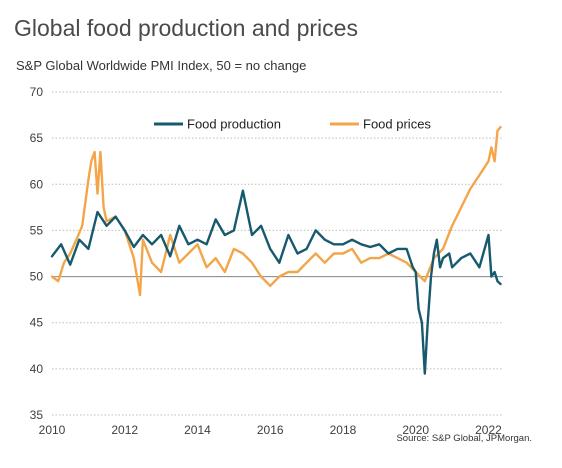 This screenshot has width=562, height=468. Describe the element at coordinates (186, 28) in the screenshot. I see `chart-title: Global food production and prices` at that location.